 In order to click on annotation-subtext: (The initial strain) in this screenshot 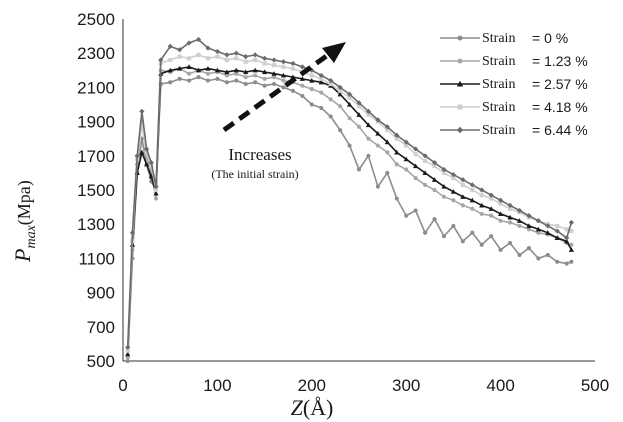, I will do `click(254, 174)`.